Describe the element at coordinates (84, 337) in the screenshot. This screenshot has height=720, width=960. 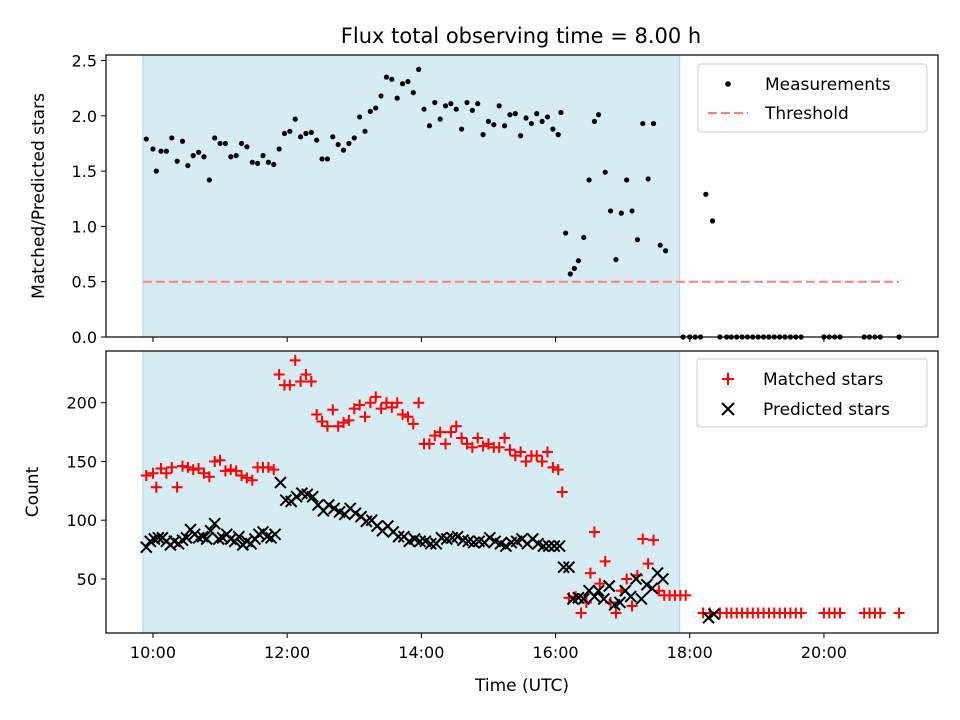
I see `top-y-tick-label: 0.0` at that location.